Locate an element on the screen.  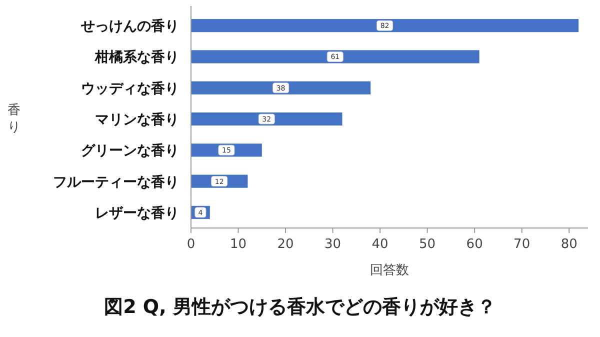
x-tick-label: 0 is located at coordinates (191, 244).